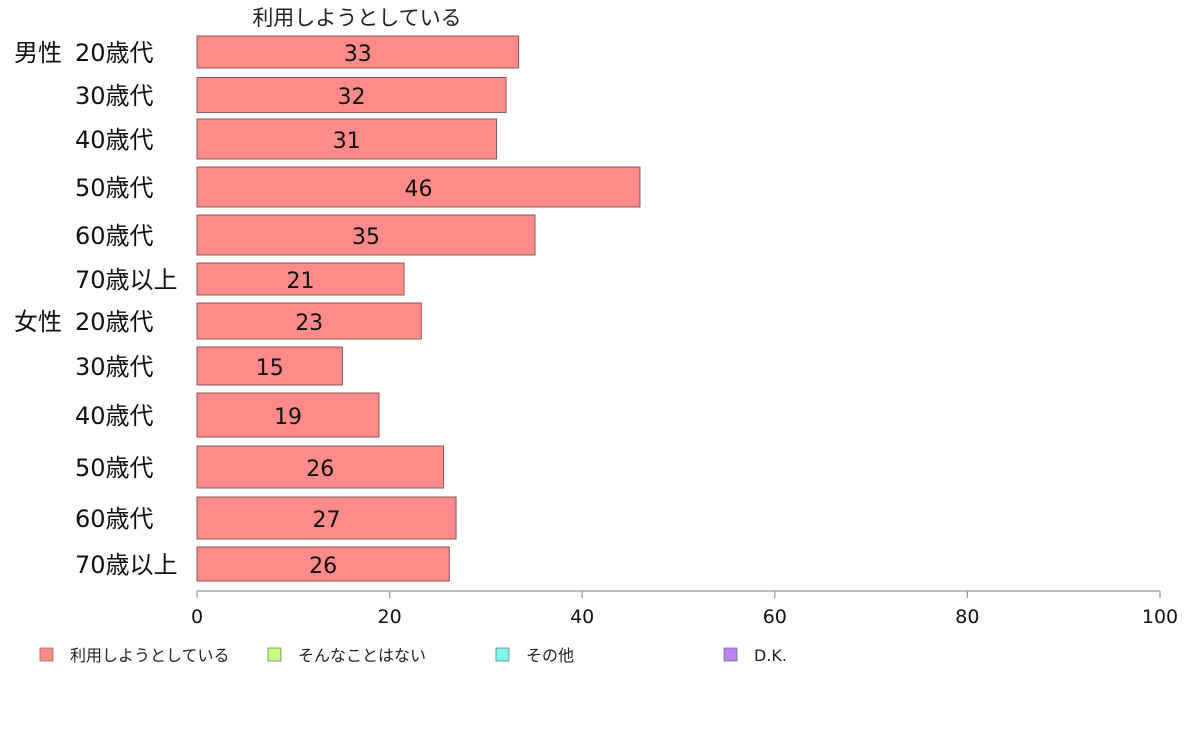 The height and width of the screenshot is (736, 1188). I want to click on legend-label: その他, so click(550, 655).